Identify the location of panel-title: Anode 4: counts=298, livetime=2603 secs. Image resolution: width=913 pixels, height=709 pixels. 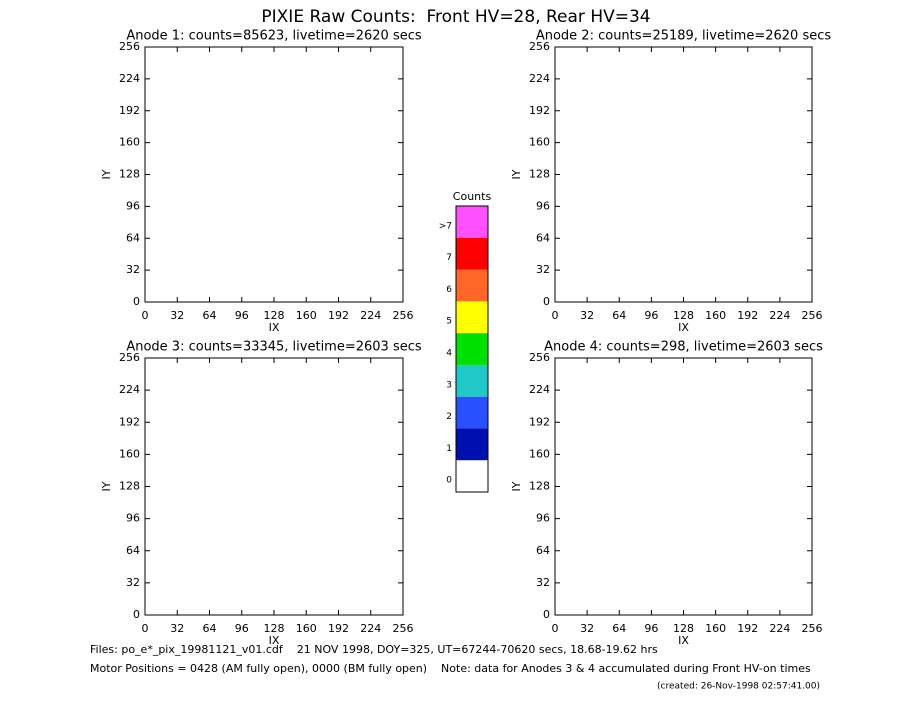
(683, 347).